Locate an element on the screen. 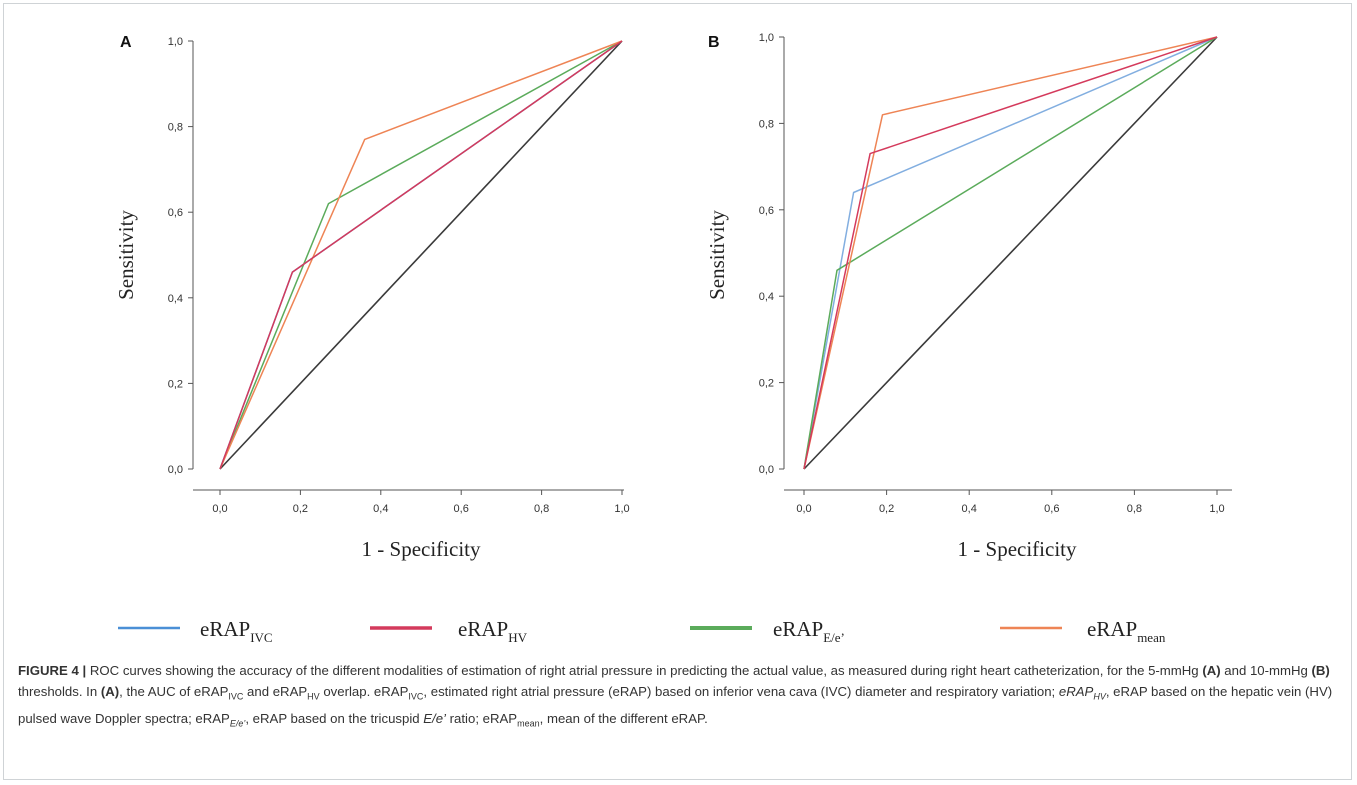 This screenshot has width=1357, height=785. caption-subscript: mean is located at coordinates (528, 723).